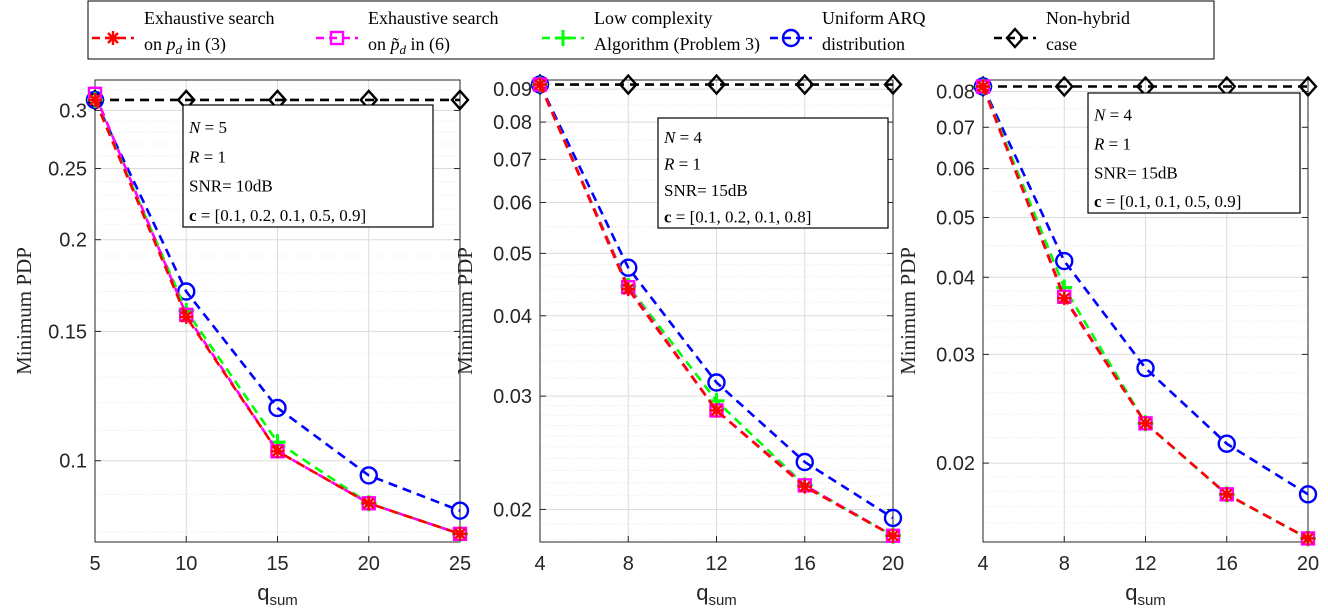  I want to click on legend-label-line2: on p̃d in (6), so click(409, 45).